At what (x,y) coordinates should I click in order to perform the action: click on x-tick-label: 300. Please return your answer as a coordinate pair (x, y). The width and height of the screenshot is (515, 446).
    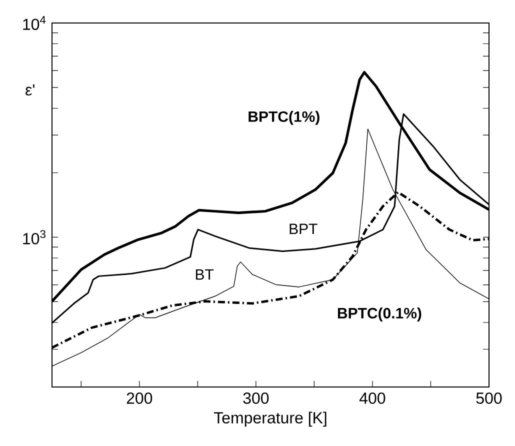
    Looking at the image, I should click on (256, 398).